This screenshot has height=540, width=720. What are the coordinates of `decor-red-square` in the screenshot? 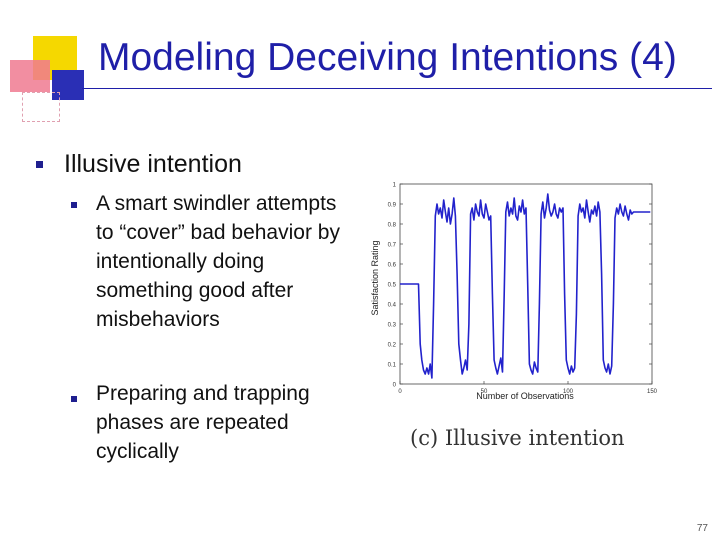 It's located at (30, 76).